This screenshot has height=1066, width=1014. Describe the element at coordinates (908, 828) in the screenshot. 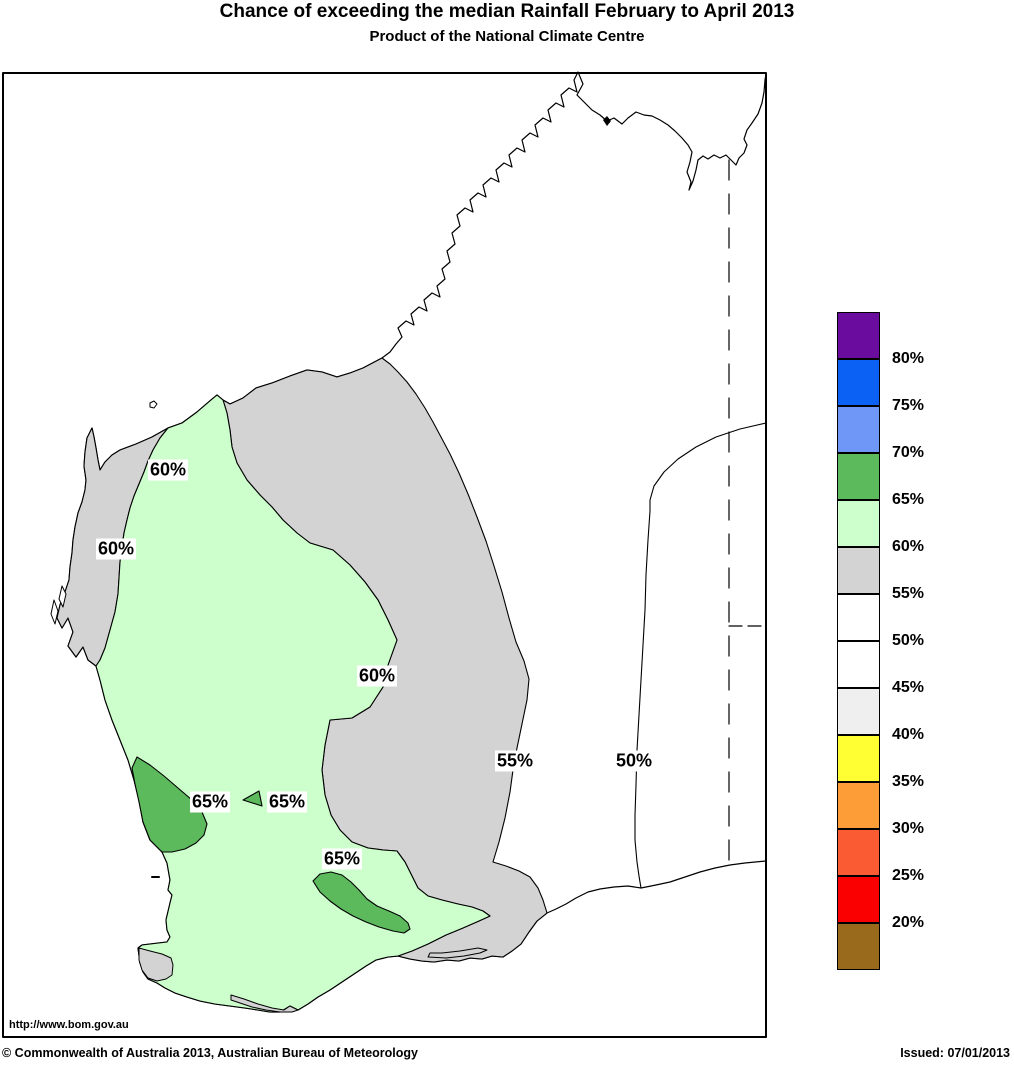

I see `legend-label: 30%` at that location.